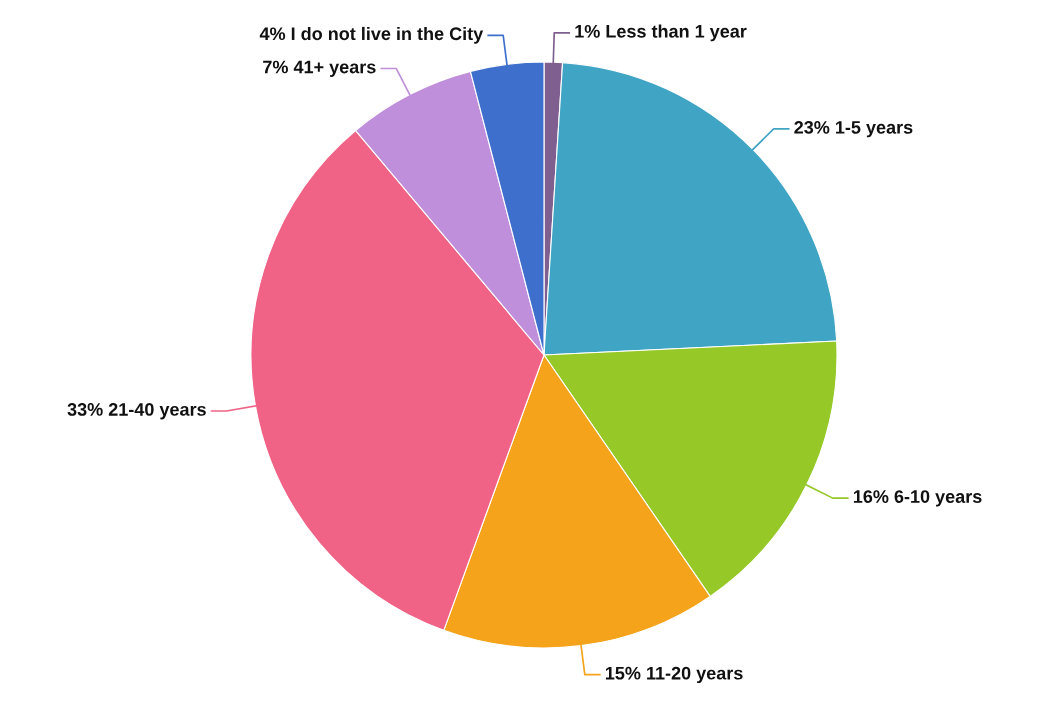 The height and width of the screenshot is (713, 1040). What do you see at coordinates (319, 68) in the screenshot?
I see `slice-label: 7% 41+ years` at bounding box center [319, 68].